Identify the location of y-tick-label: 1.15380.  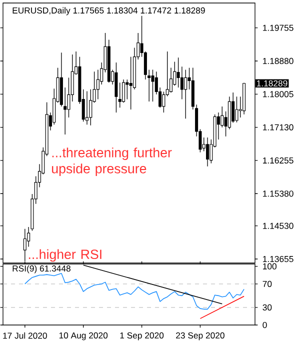
(278, 193).